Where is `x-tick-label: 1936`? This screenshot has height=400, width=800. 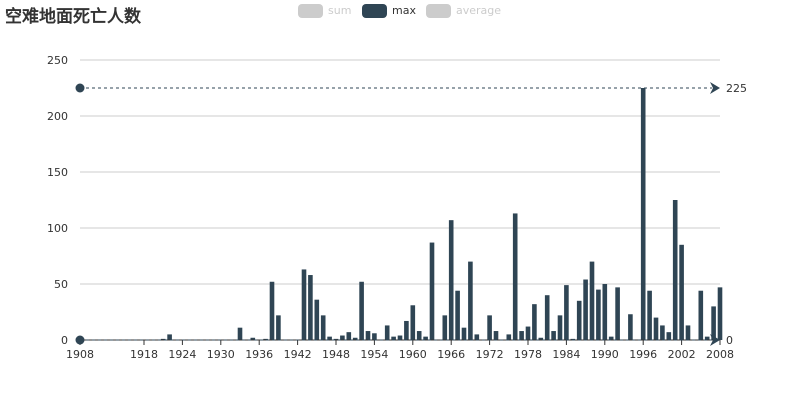
x-tick-label: 1936 is located at coordinates (259, 354).